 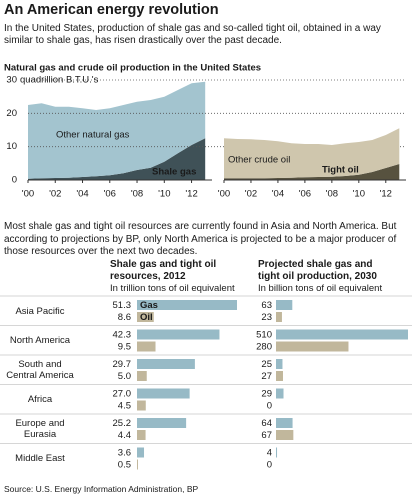 I want to click on page-title: An American energy revolution, so click(x=111, y=10).